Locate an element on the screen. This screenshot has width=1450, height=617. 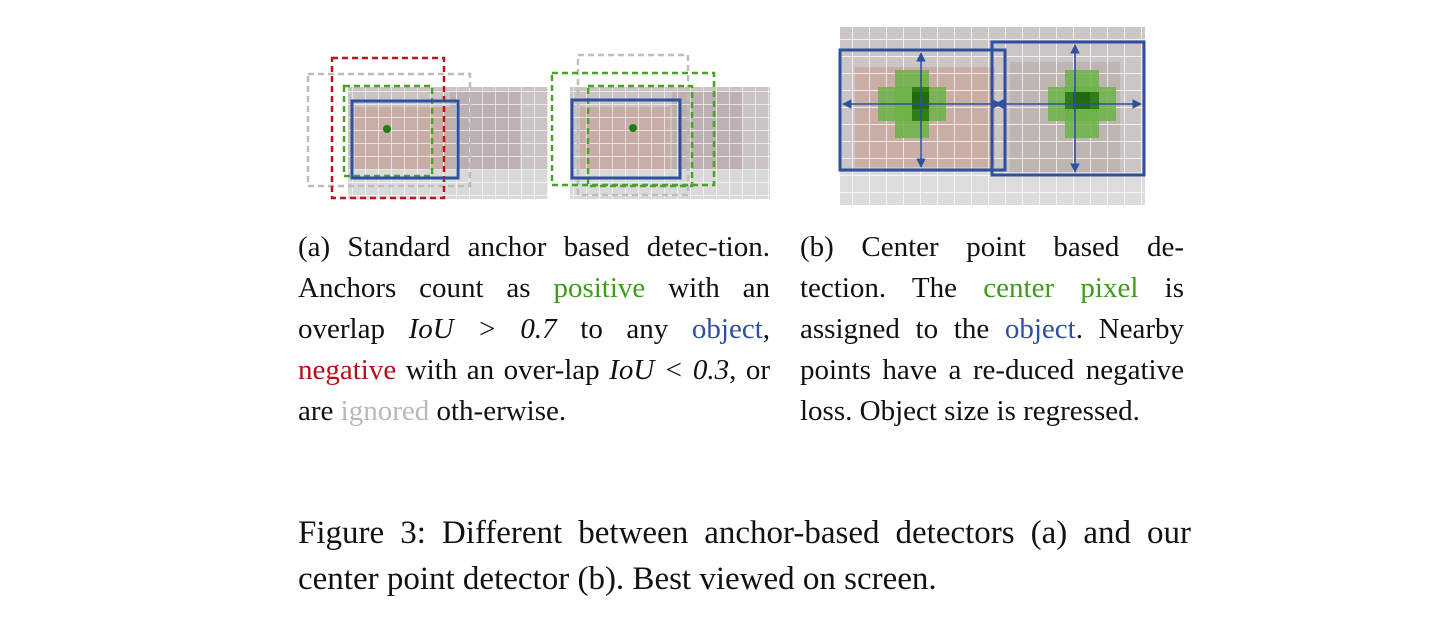
negative-anchor-box is located at coordinates (388, 128).